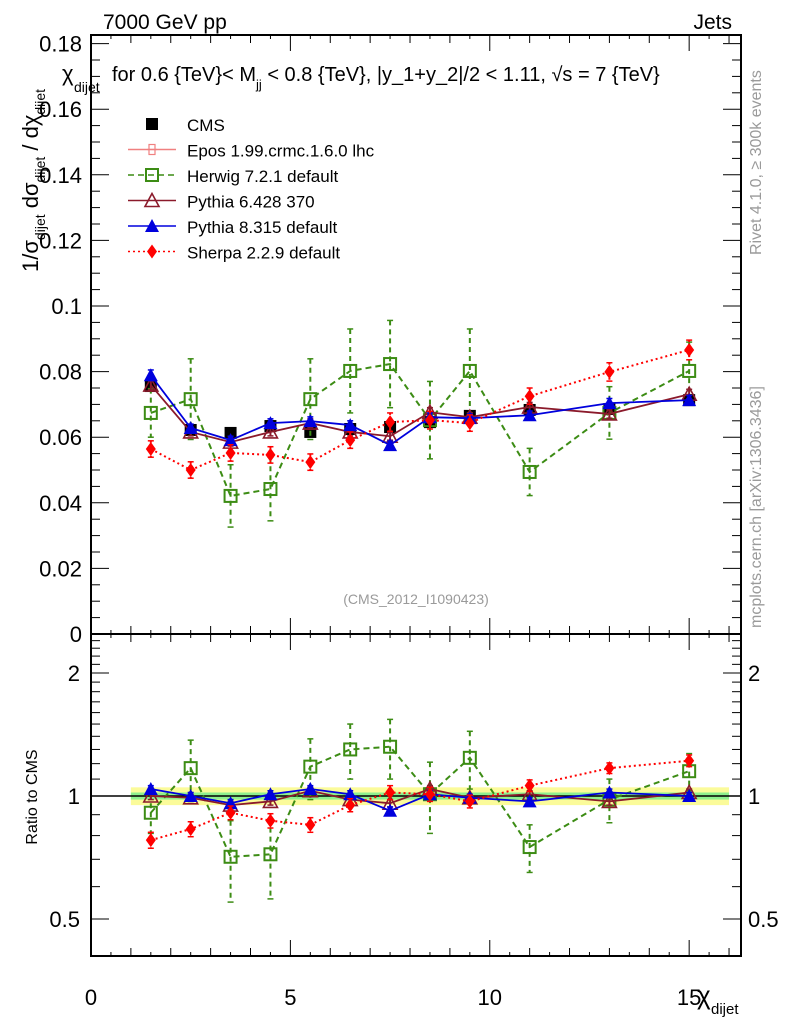 The height and width of the screenshot is (1024, 786). Describe the element at coordinates (281, 151) in the screenshot. I see `legend-label: Epos 1.99.crmc.1.6.0 lhc` at that location.